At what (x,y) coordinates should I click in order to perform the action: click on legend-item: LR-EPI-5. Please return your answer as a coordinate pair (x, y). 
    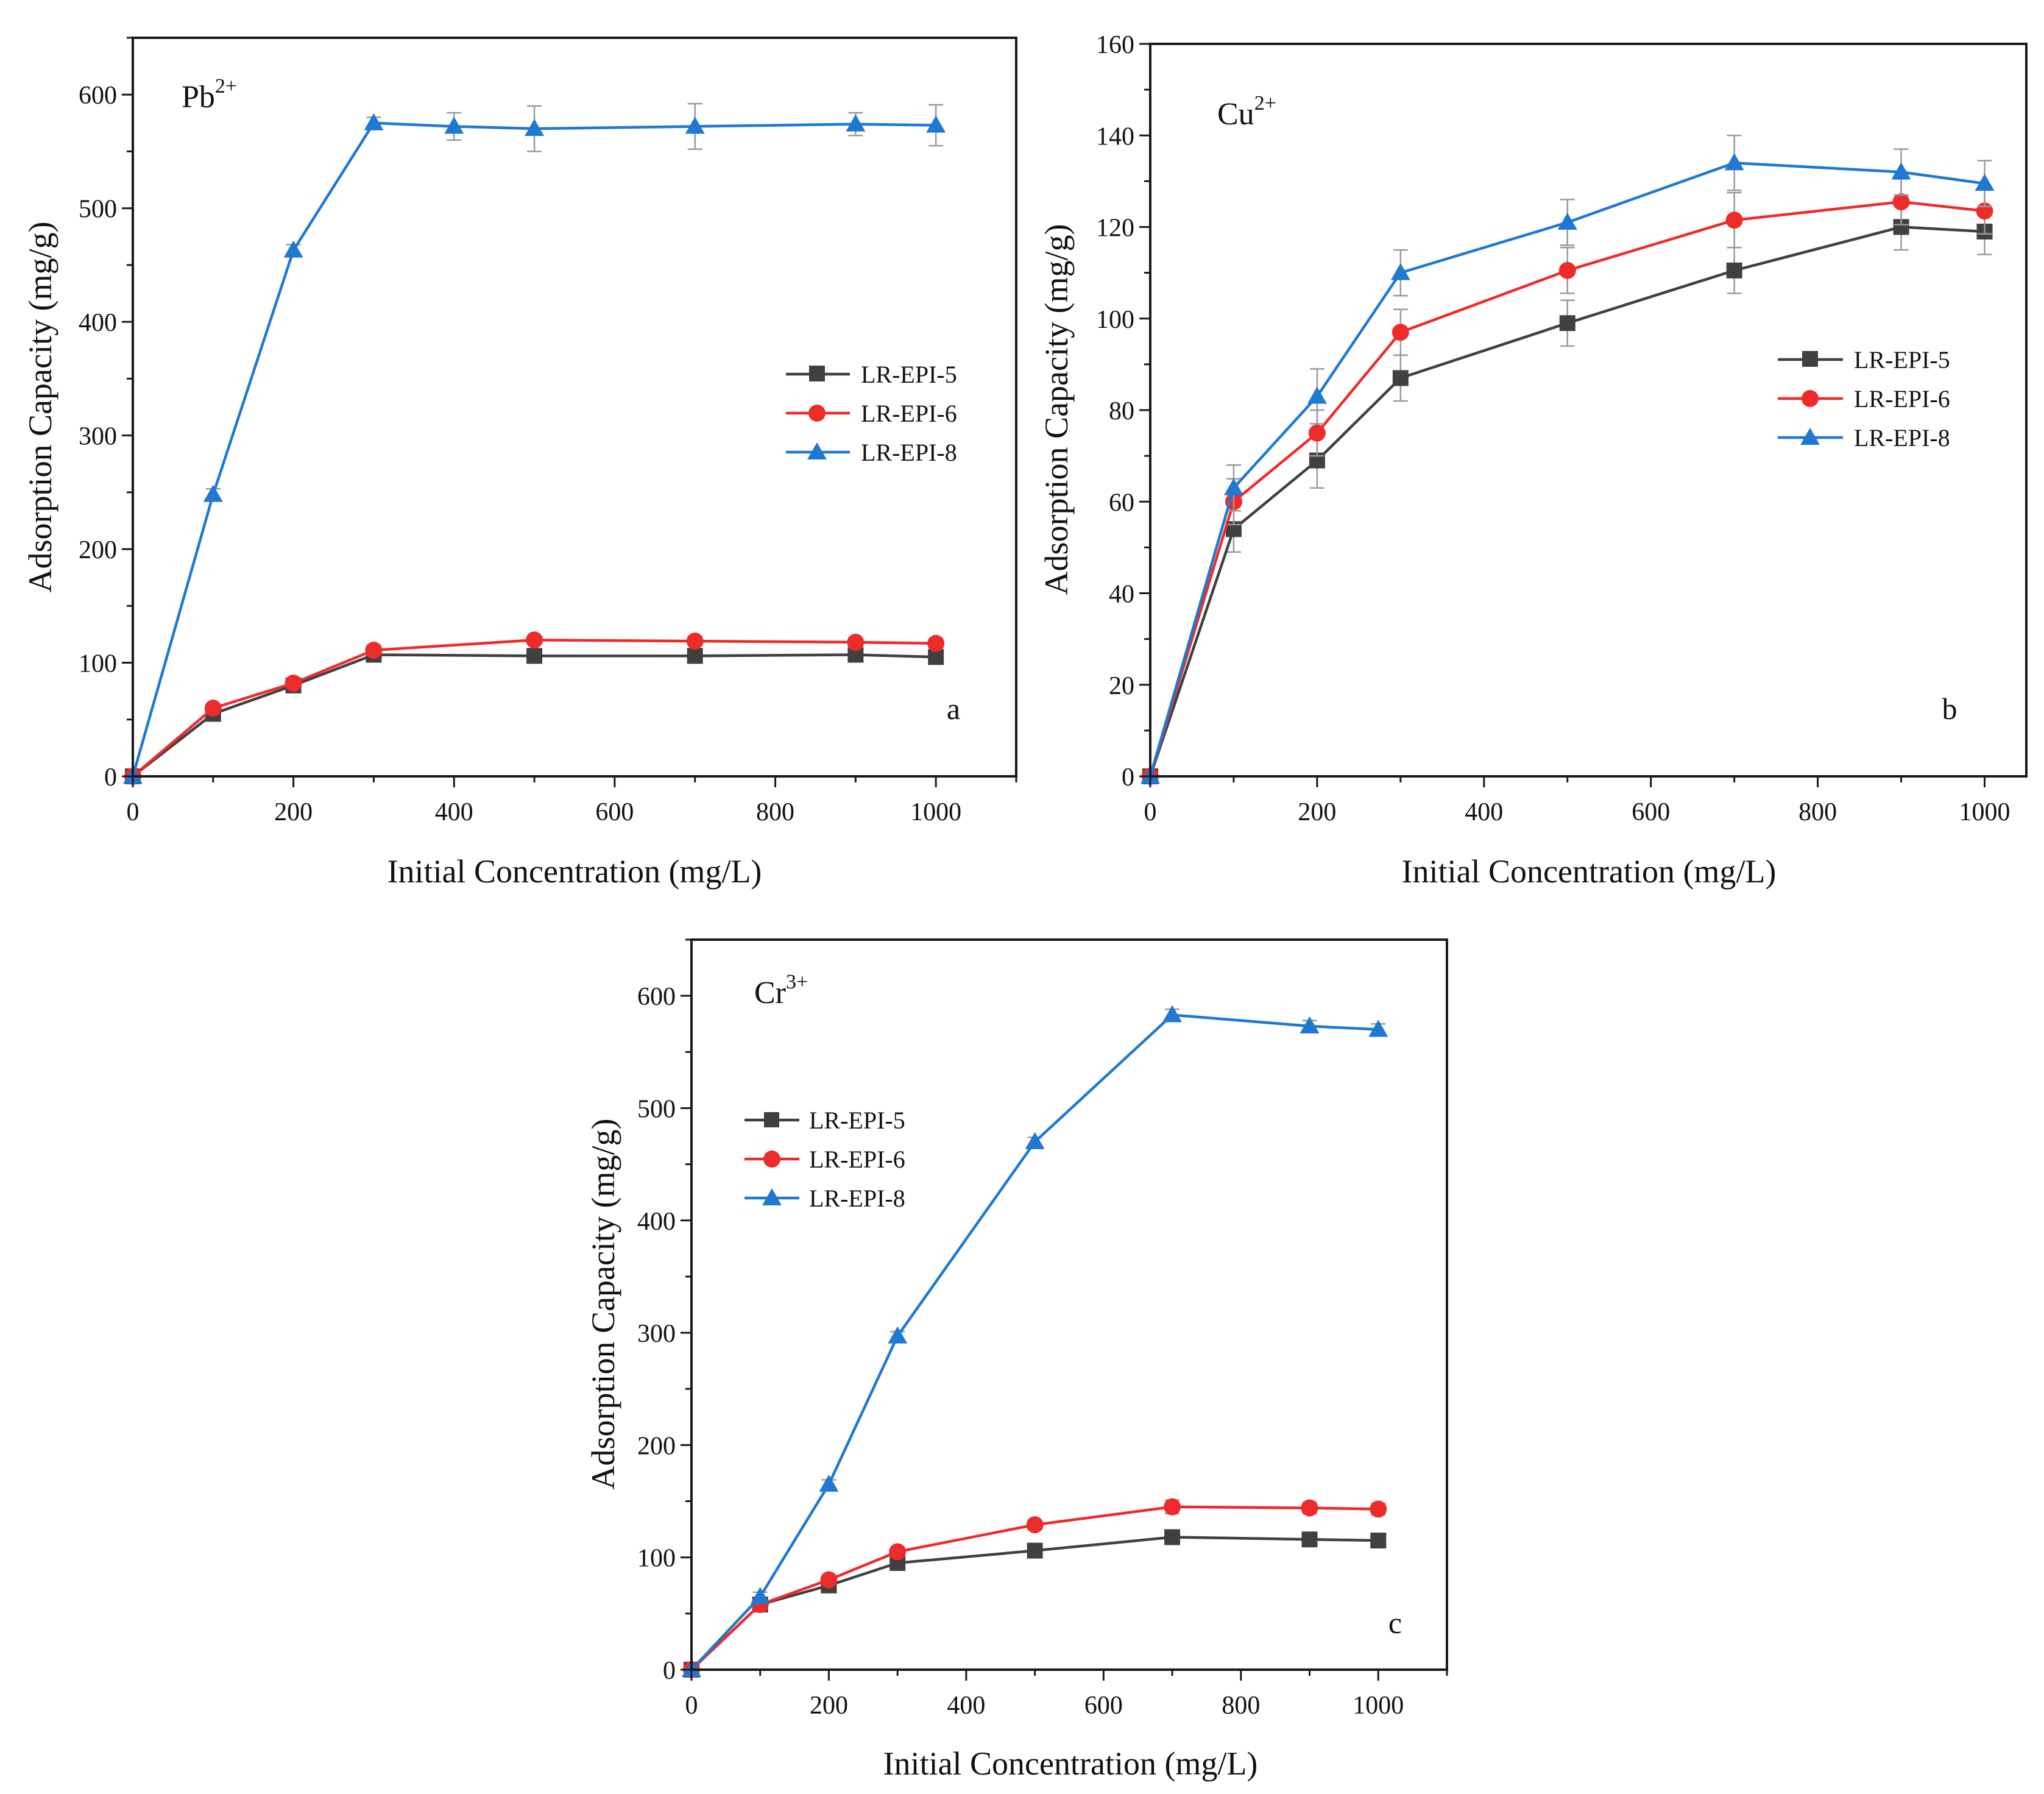
    Looking at the image, I should click on (825, 1120).